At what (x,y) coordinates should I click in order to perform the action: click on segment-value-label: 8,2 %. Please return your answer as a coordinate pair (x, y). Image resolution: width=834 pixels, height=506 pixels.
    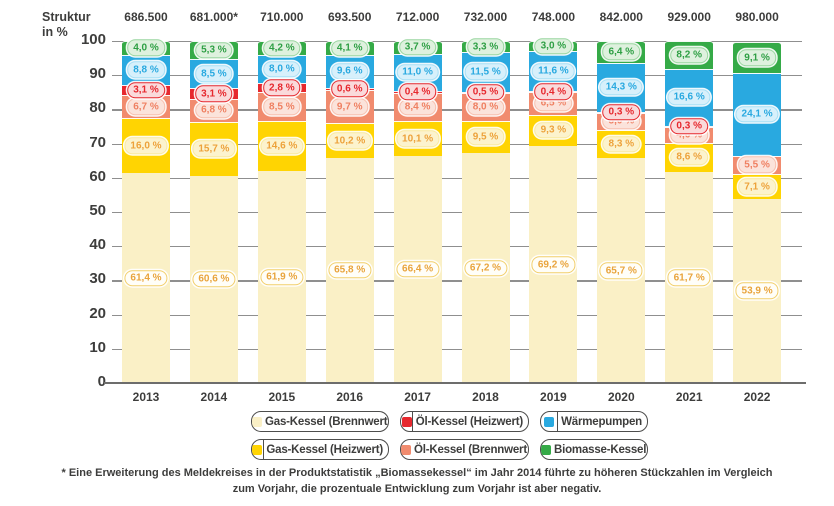
    Looking at the image, I should click on (689, 55).